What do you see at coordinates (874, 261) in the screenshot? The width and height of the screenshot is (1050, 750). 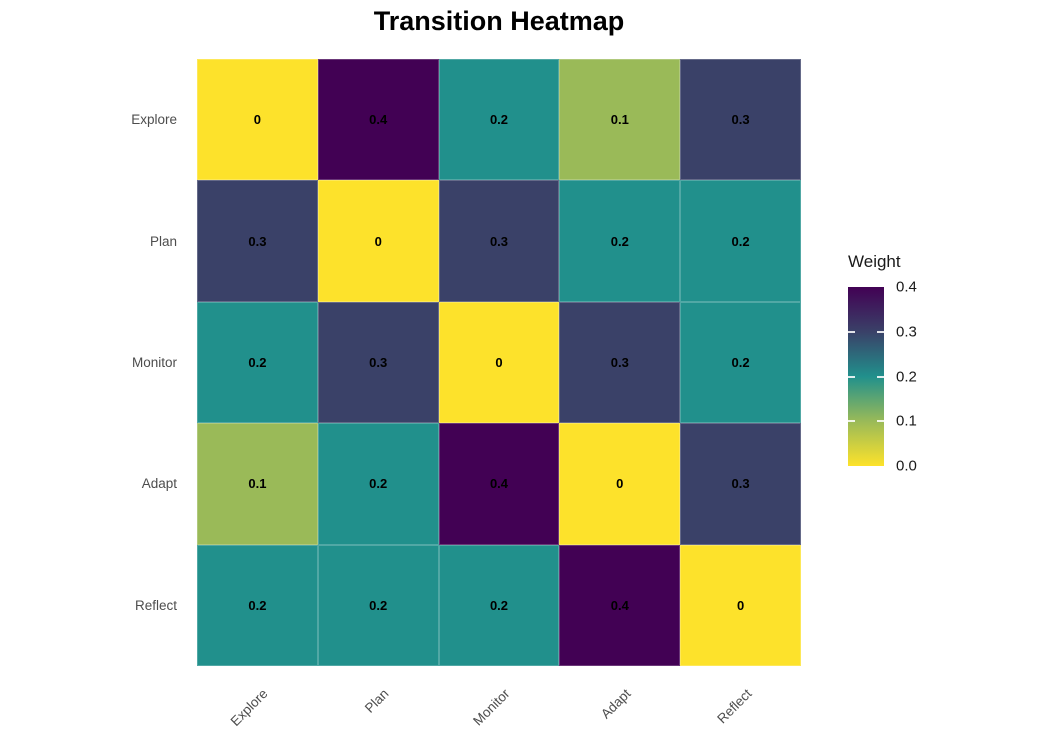 I see `legend-title: Weight` at bounding box center [874, 261].